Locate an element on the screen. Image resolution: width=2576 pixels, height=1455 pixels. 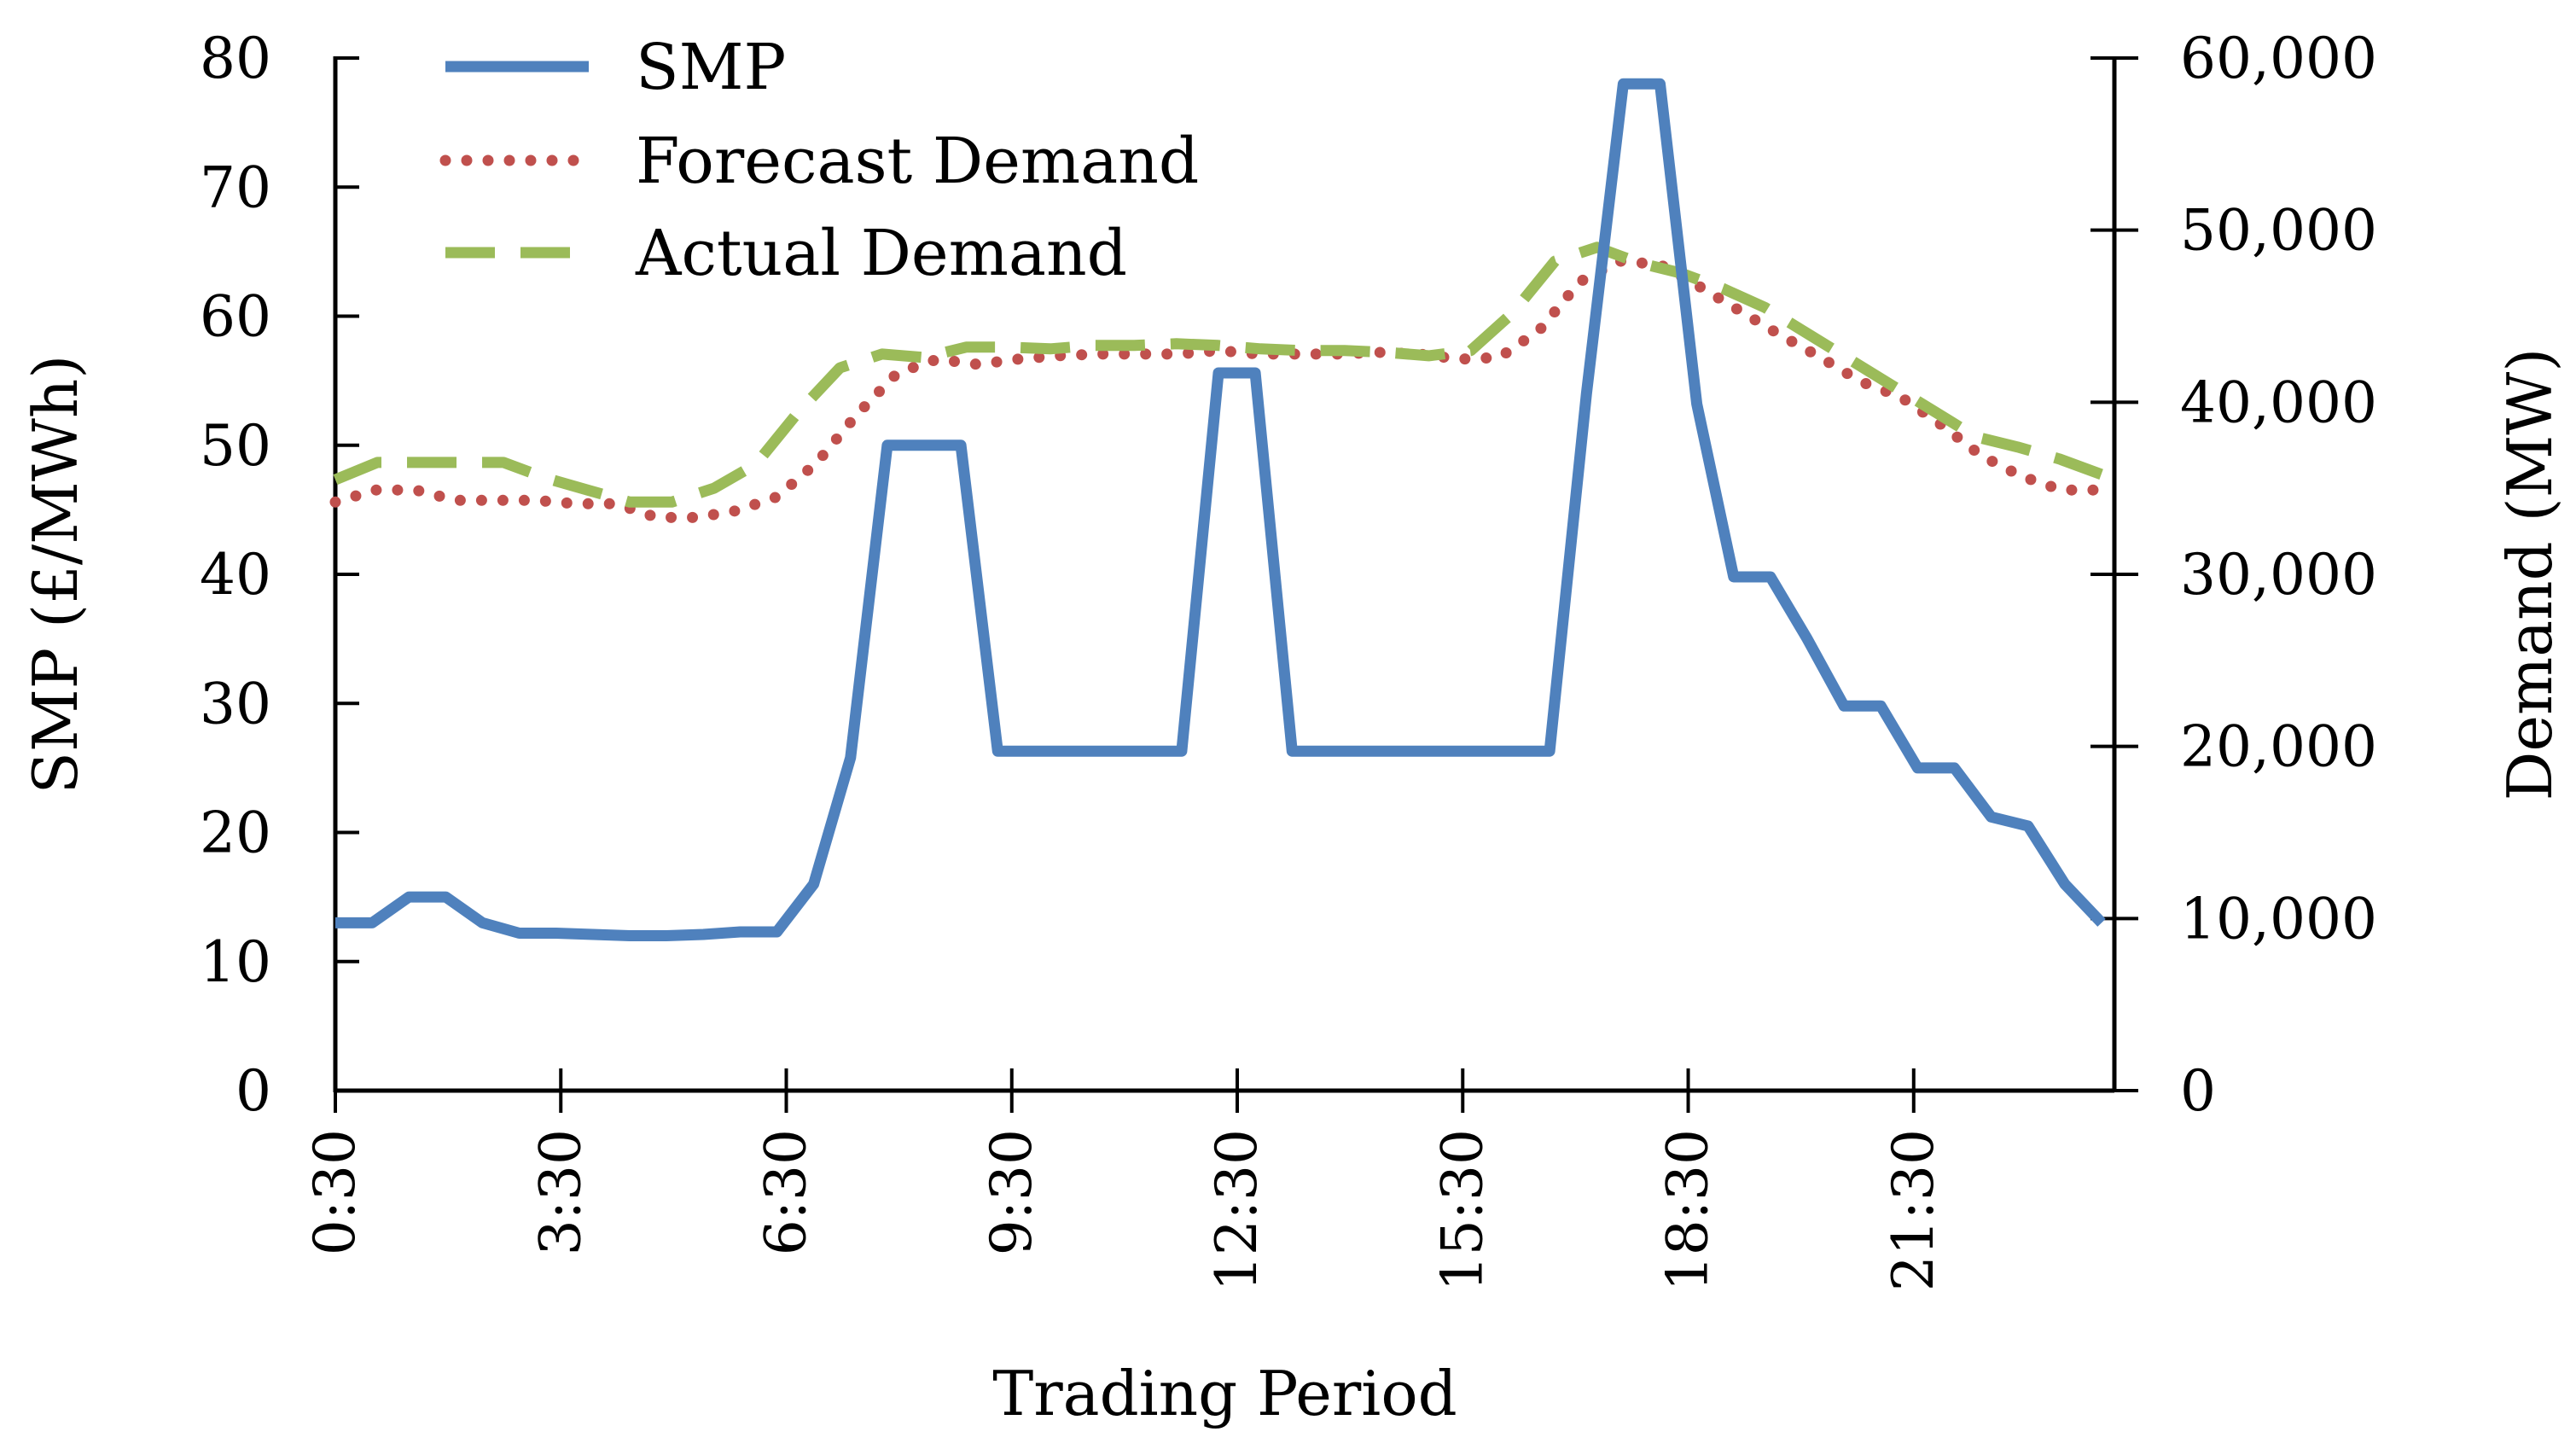
right-tick-label: 0 is located at coordinates (2198, 1091).